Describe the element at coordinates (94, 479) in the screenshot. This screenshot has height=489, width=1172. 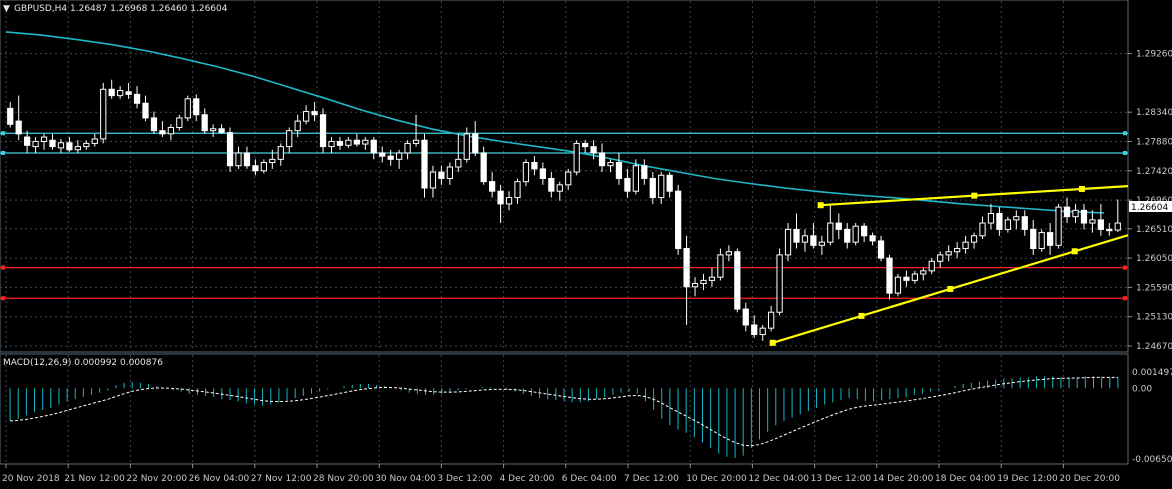
I see `time-tick-label: 21 Nov 12:00` at that location.